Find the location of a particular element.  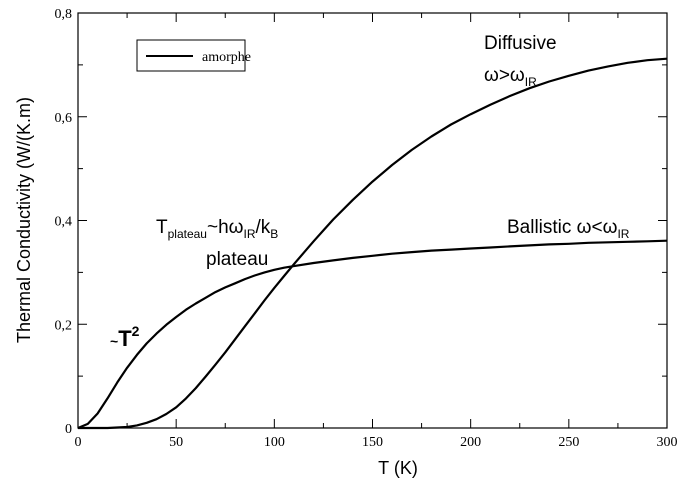

diffusive-cond-sub: IR is located at coordinates (531, 82).